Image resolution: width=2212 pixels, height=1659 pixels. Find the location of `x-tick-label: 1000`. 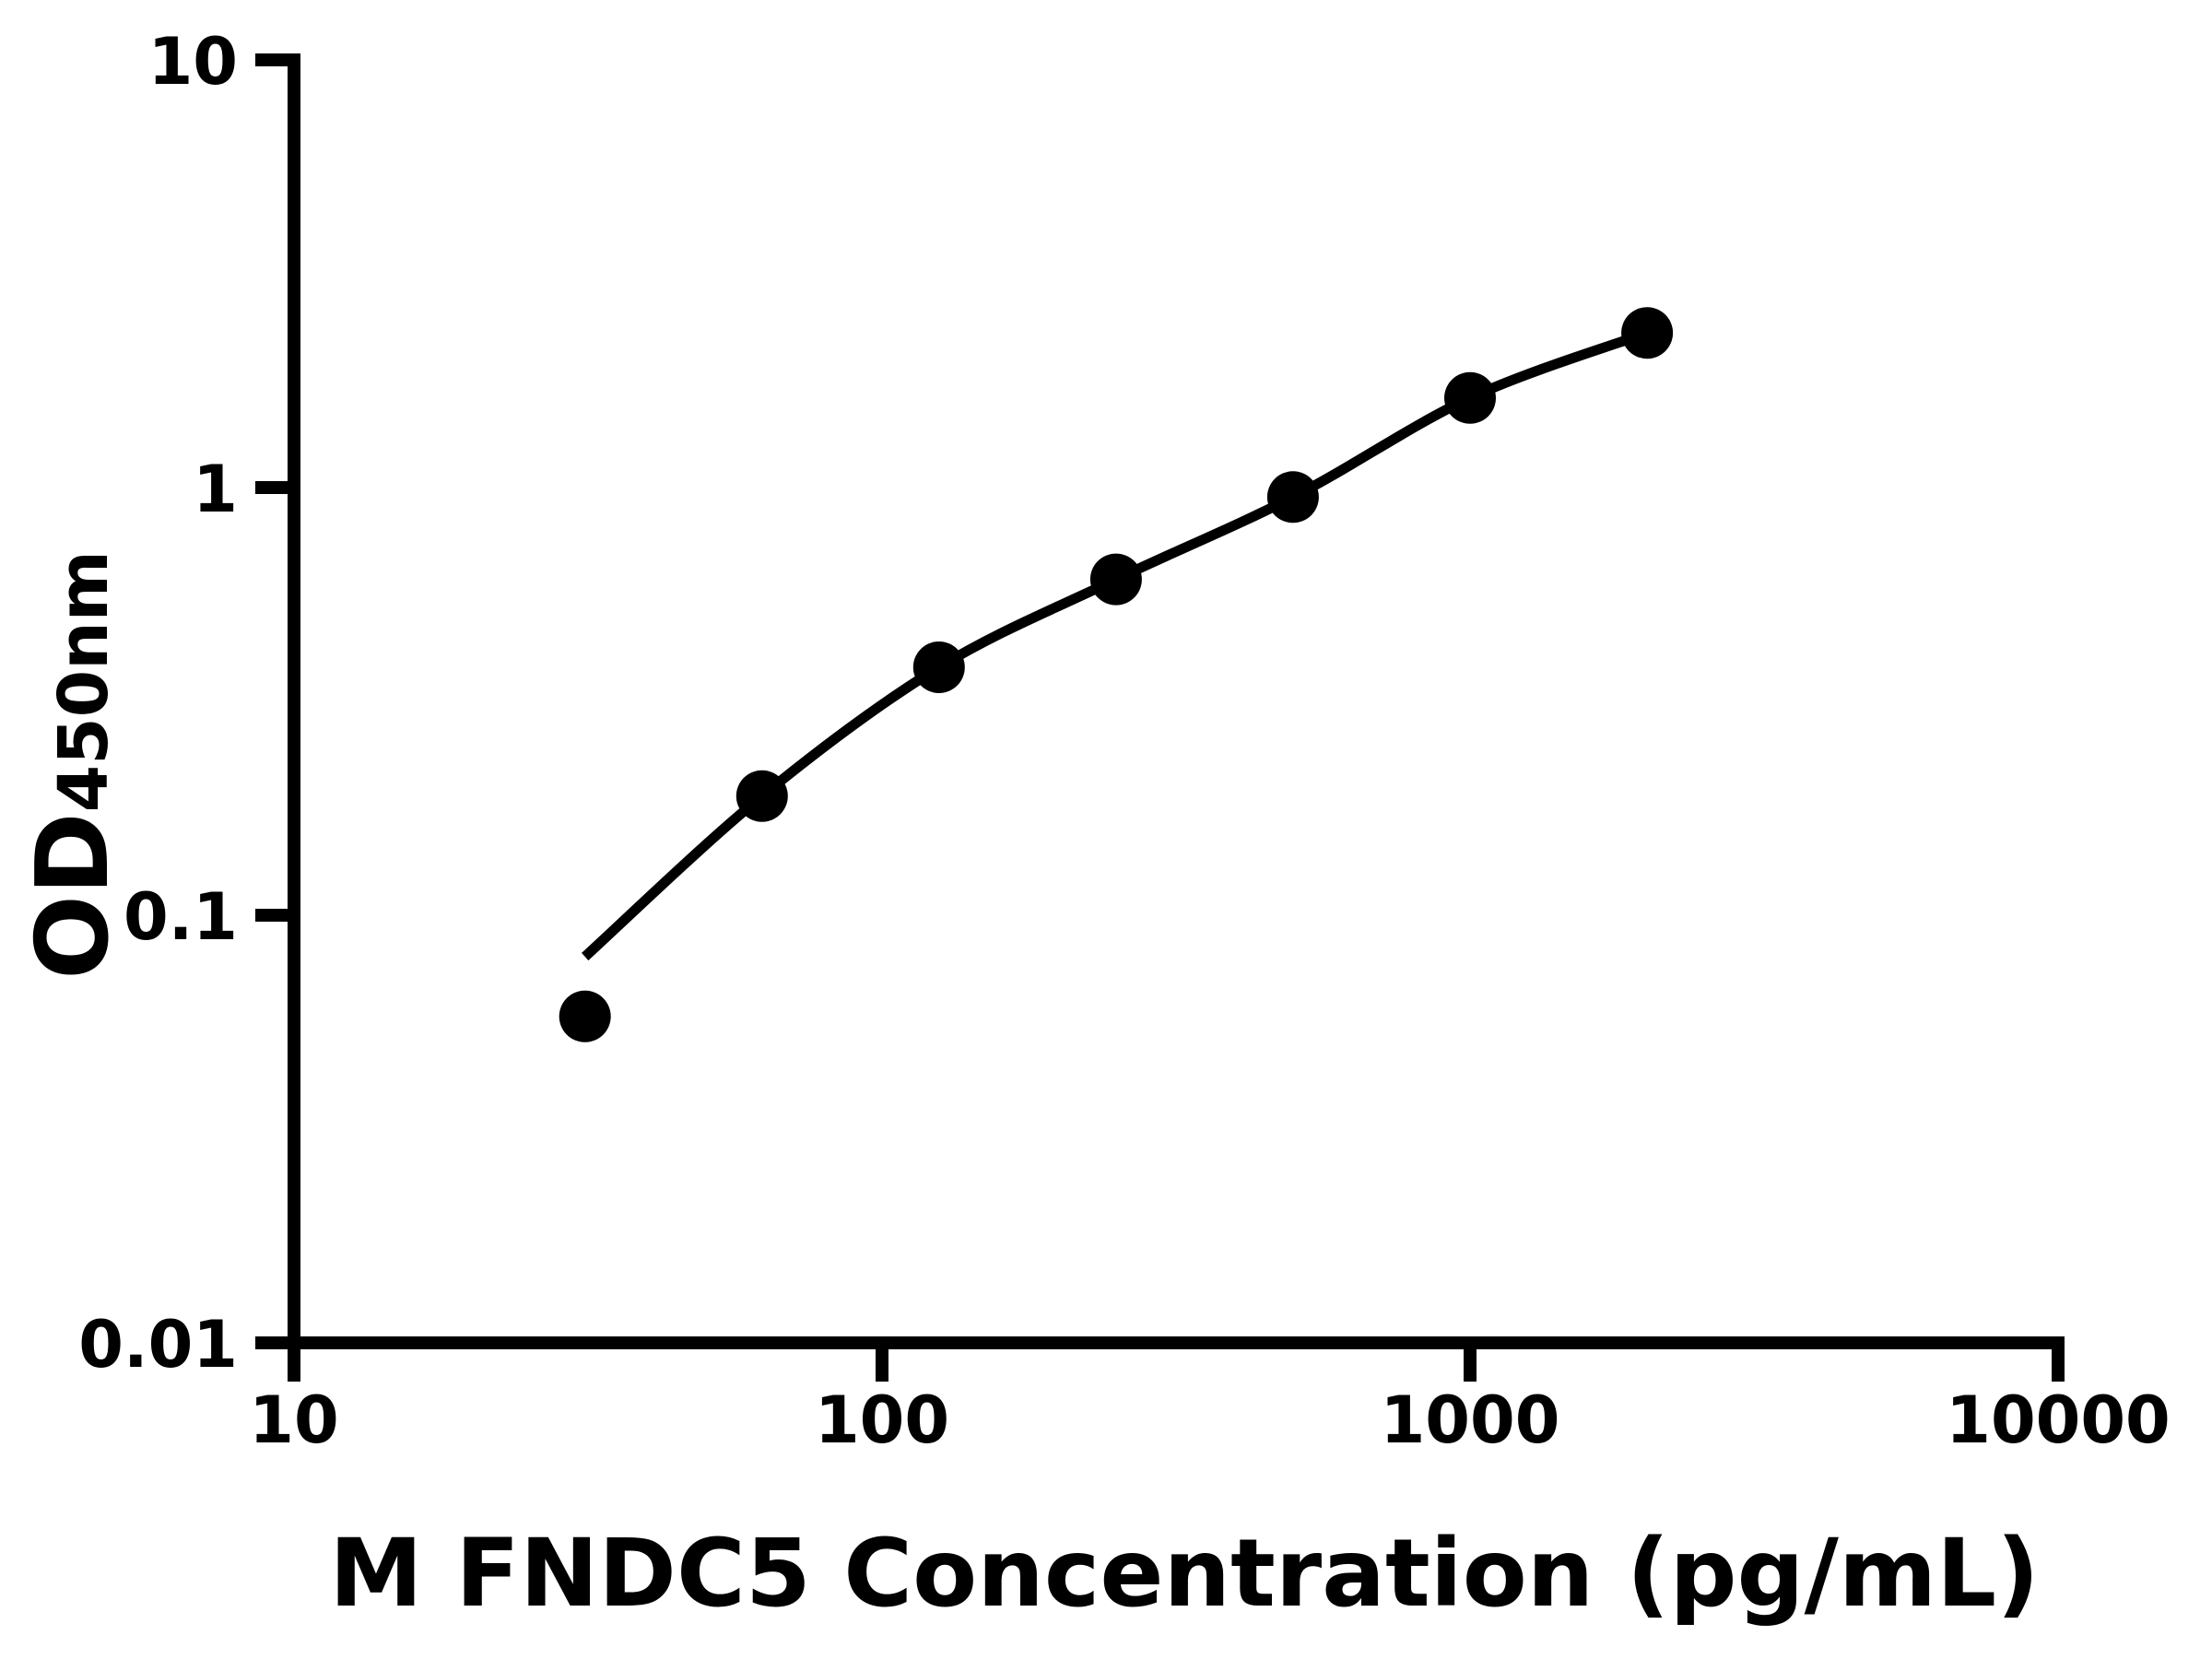

x-tick-label: 1000 is located at coordinates (1470, 1420).